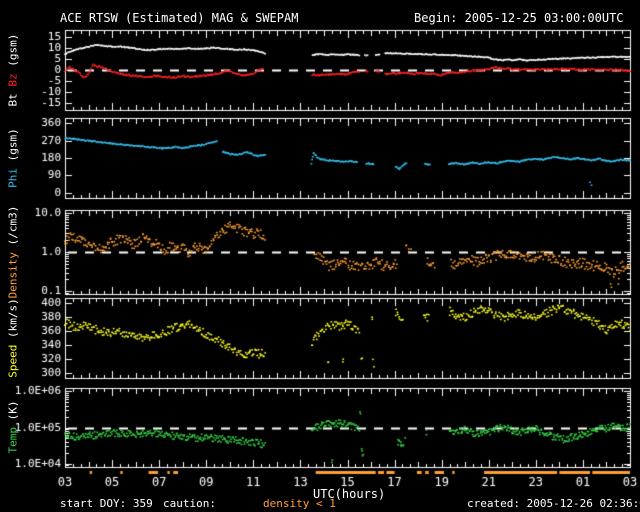 Image resolution: width=640 pixels, height=512 pixels. I want to click on ylabel-phi-text: Phi, so click(13, 177).